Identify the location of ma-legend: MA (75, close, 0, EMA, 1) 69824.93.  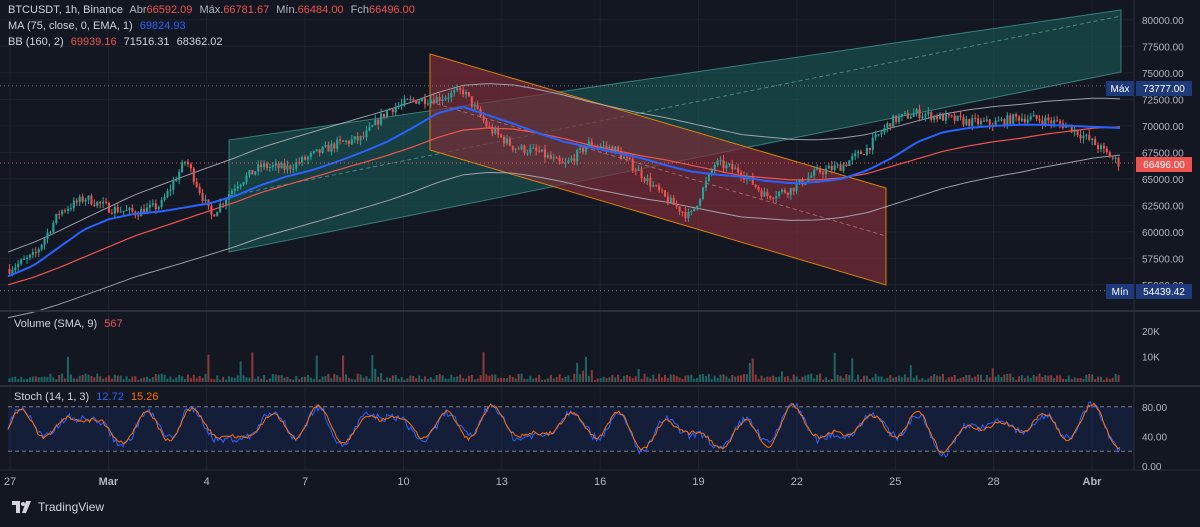
(213, 26).